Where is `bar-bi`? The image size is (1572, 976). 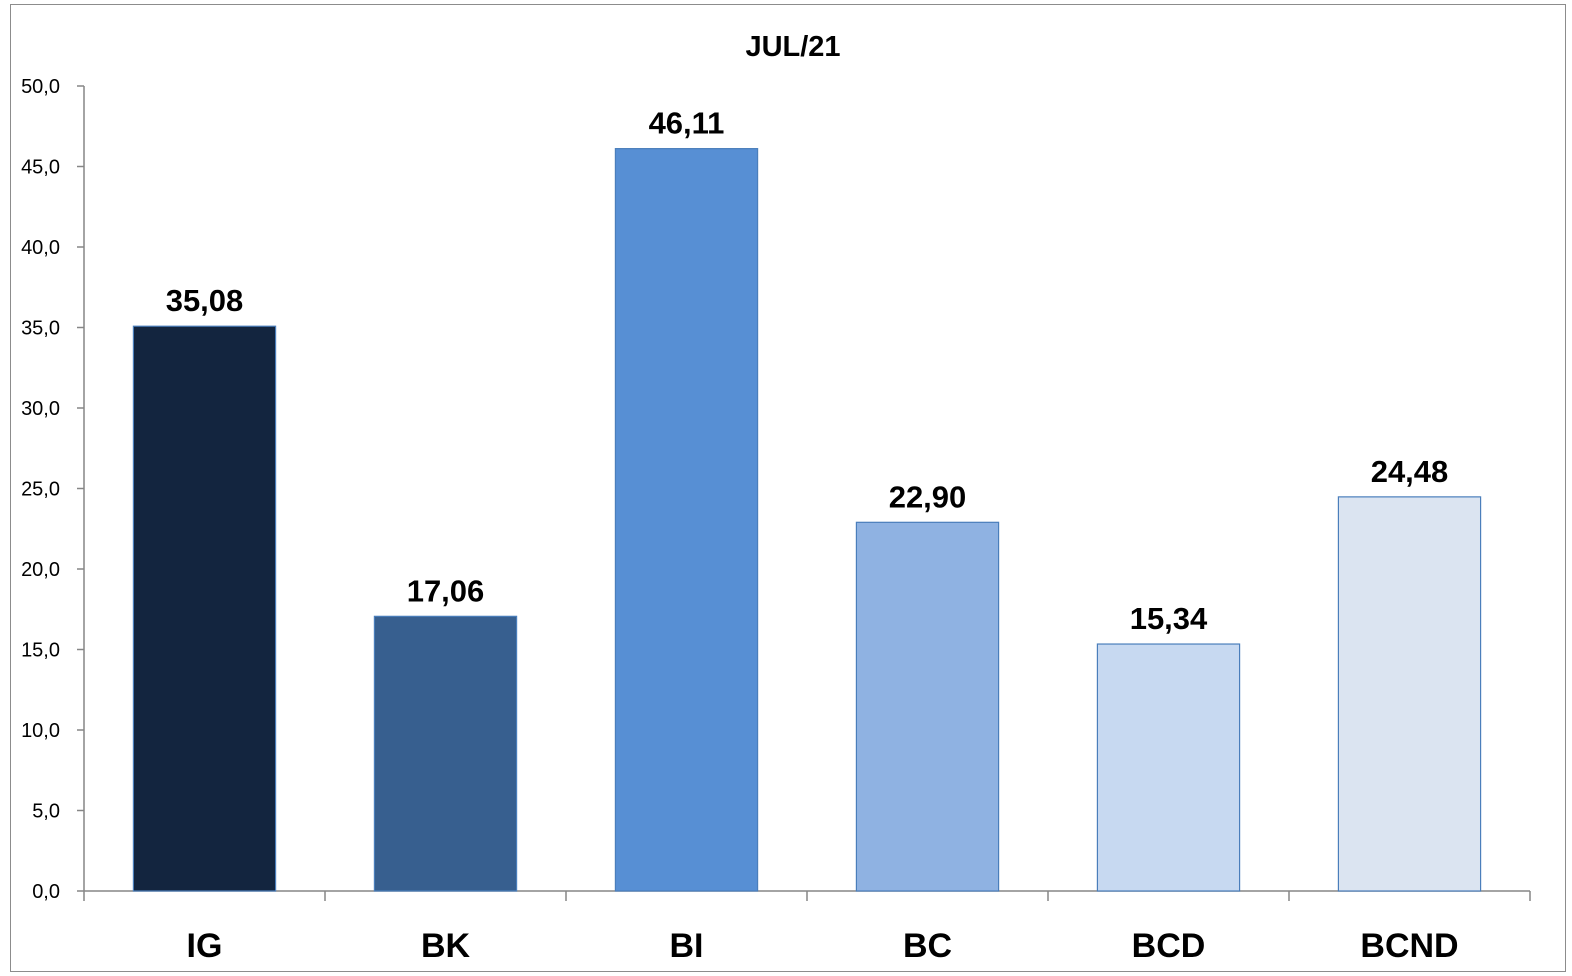 bar-bi is located at coordinates (686, 520).